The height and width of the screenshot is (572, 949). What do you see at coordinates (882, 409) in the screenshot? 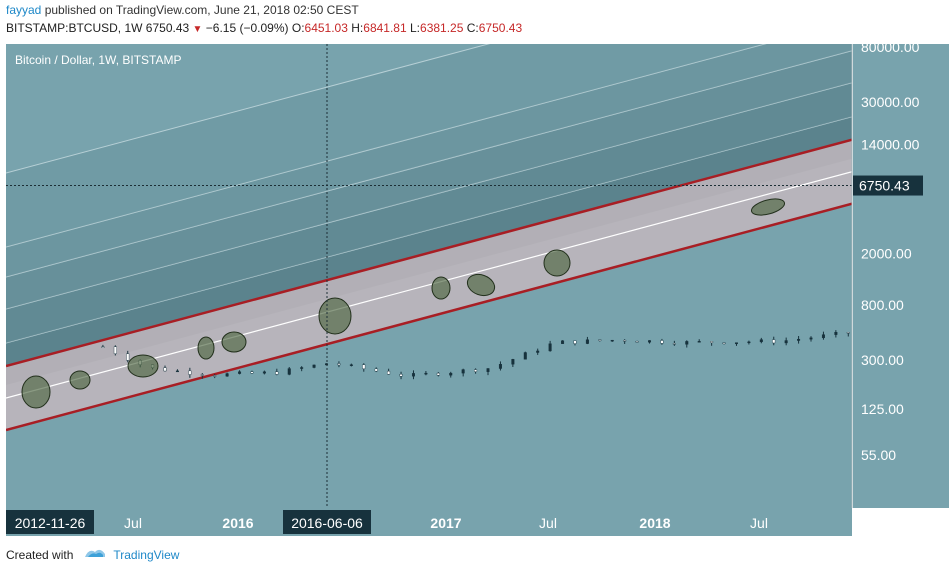
I see `y-tick-label: 125.00` at bounding box center [882, 409].